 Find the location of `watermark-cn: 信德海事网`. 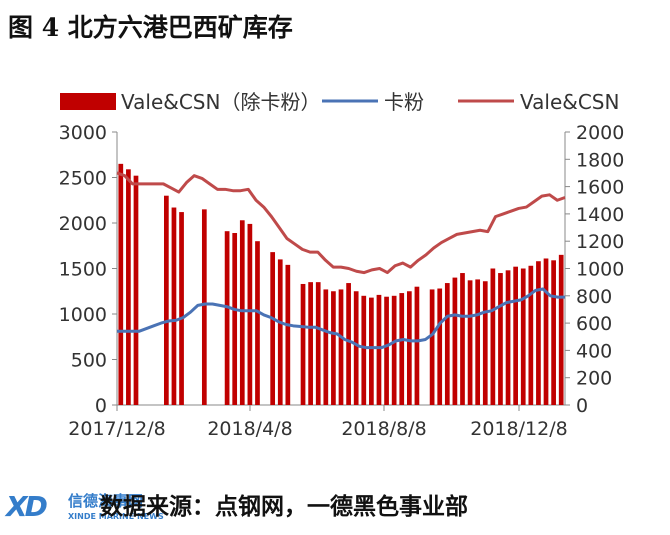

watermark-cn: 信德海事网 is located at coordinates (106, 501).